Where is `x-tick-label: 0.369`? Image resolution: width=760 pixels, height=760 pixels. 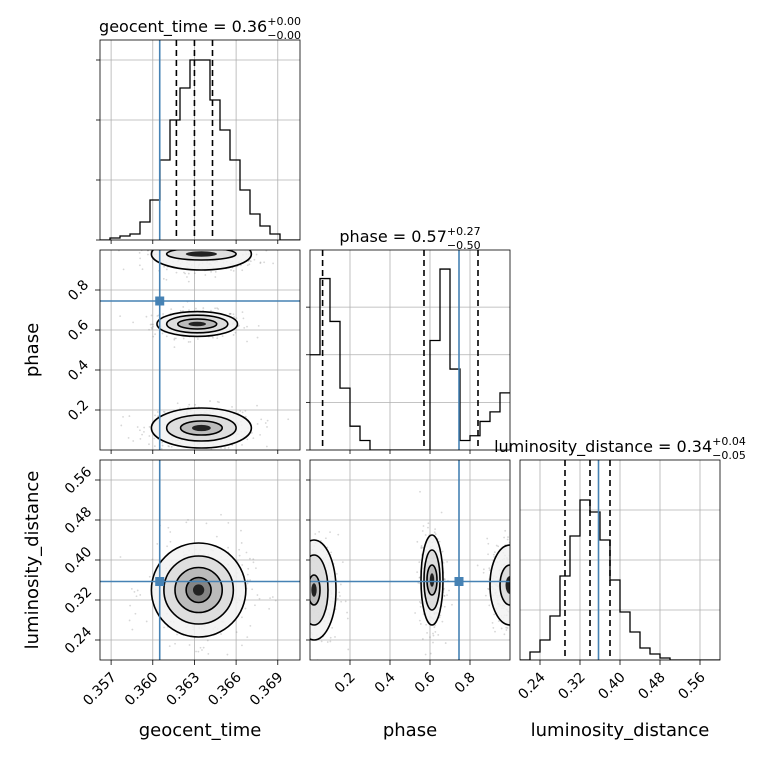
x-tick-label: 0.369 is located at coordinates (267, 689).